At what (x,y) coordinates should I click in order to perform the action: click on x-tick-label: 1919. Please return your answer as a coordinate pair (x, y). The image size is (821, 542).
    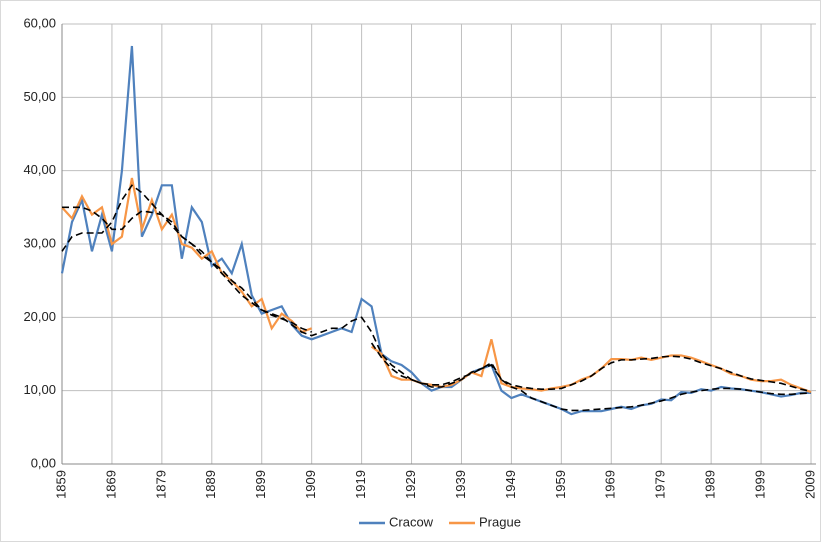
    Looking at the image, I should click on (360, 484).